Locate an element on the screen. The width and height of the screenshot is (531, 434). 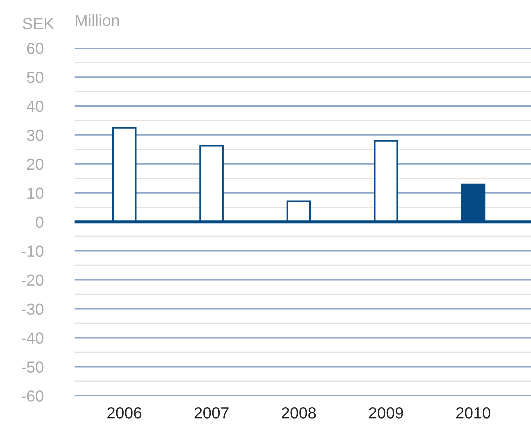
y-tick-label: 30 is located at coordinates (35, 136).